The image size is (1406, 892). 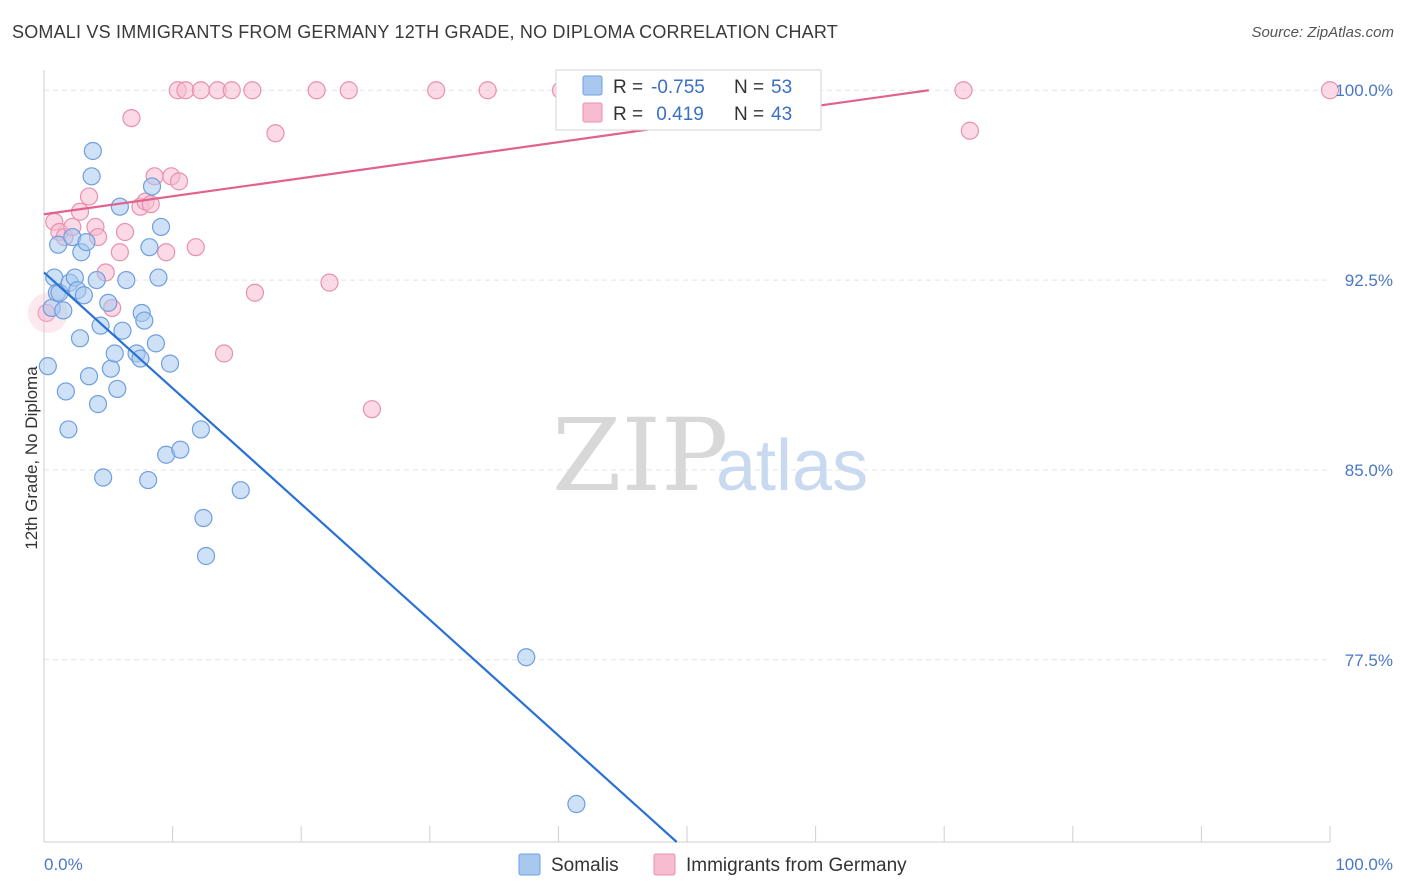 I want to click on y-tick-label-2: 85.0%, so click(x=1369, y=470).